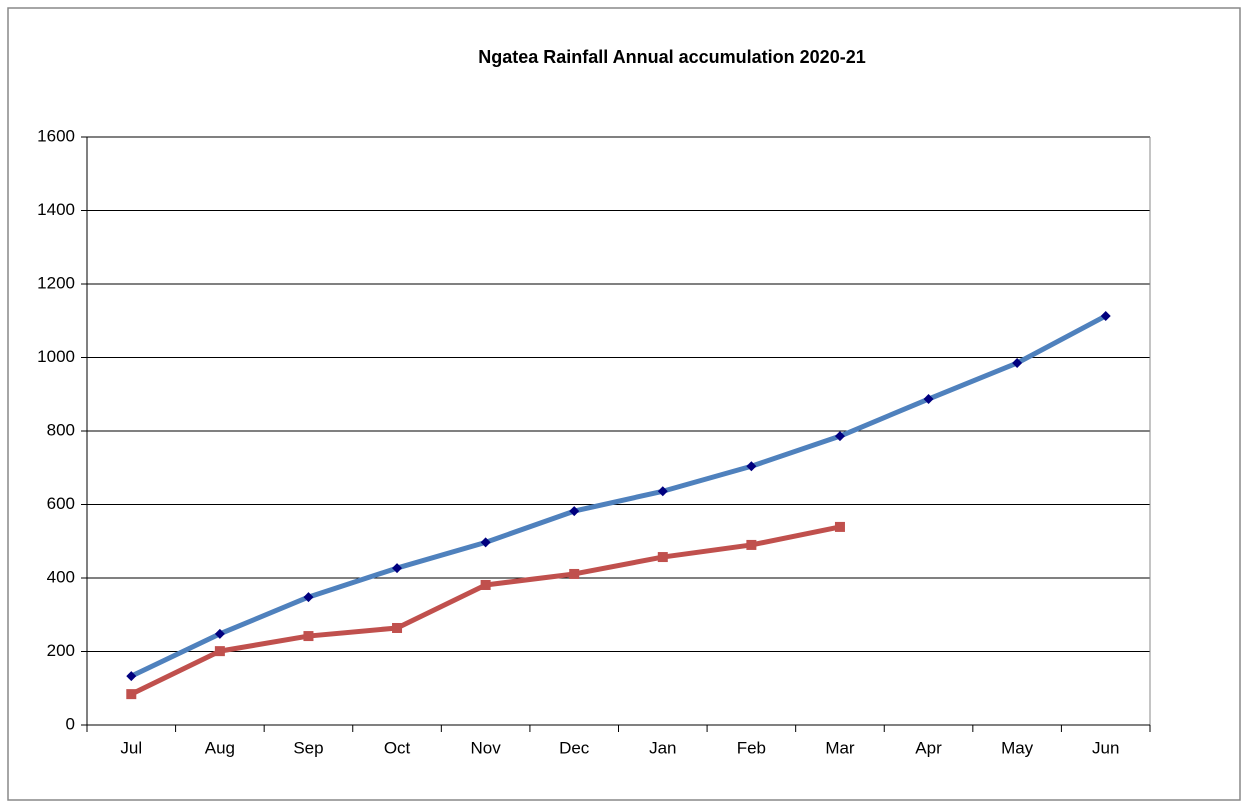  I want to click on y-tick-label: 1600, so click(56, 135).